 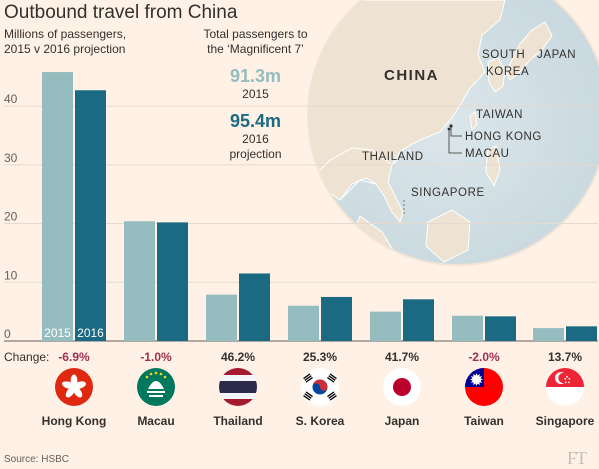 I want to click on stripe-blue, so click(x=238, y=387).